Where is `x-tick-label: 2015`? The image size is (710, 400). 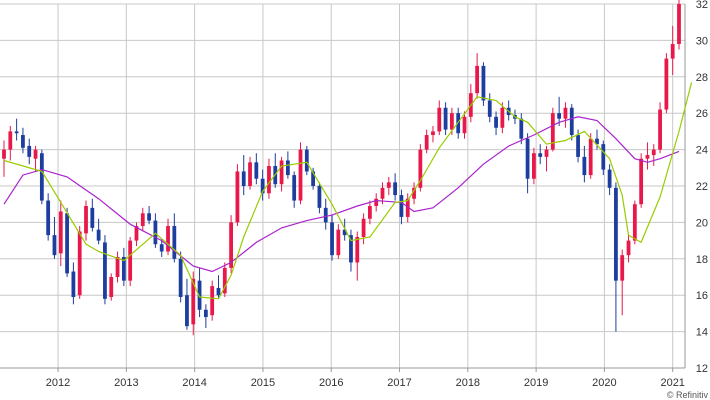
x-tick-label: 2015 is located at coordinates (263, 383).